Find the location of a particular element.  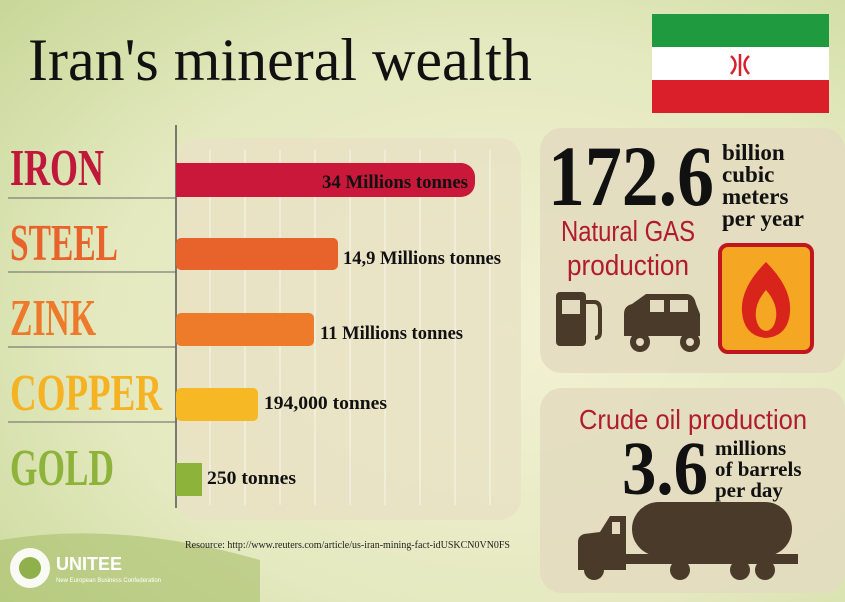

oil-unit: per day is located at coordinates (749, 490).